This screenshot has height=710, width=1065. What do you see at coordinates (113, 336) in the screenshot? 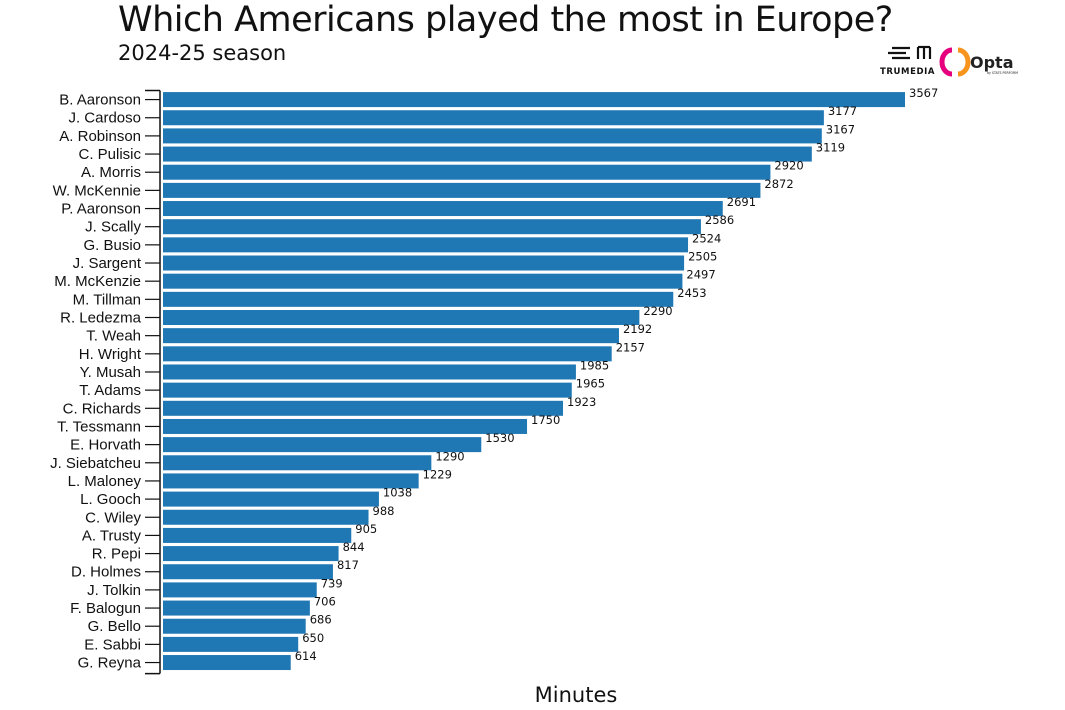
I see `y-tick-label: T. Weah` at bounding box center [113, 336].